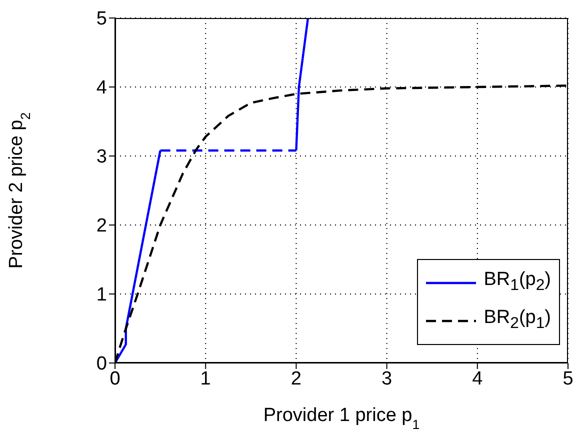 Image resolution: width=576 pixels, height=437 pixels. I want to click on x-tick-label: 1, so click(205, 379).